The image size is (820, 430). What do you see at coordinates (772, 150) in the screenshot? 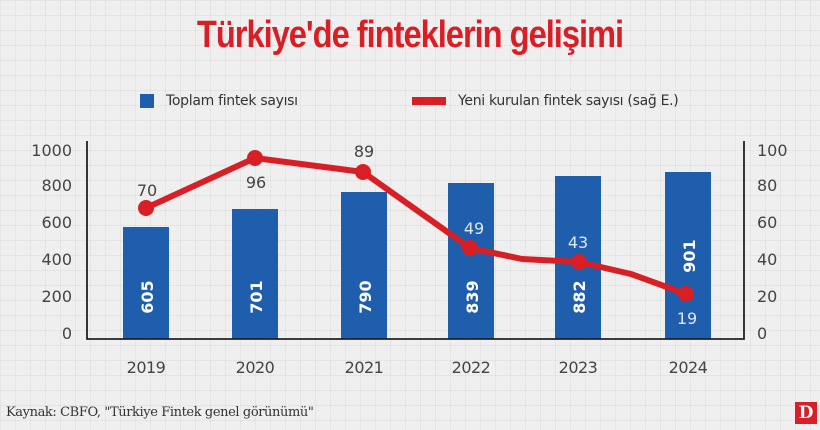
I see `right-axis-tick: 100` at bounding box center [772, 150].